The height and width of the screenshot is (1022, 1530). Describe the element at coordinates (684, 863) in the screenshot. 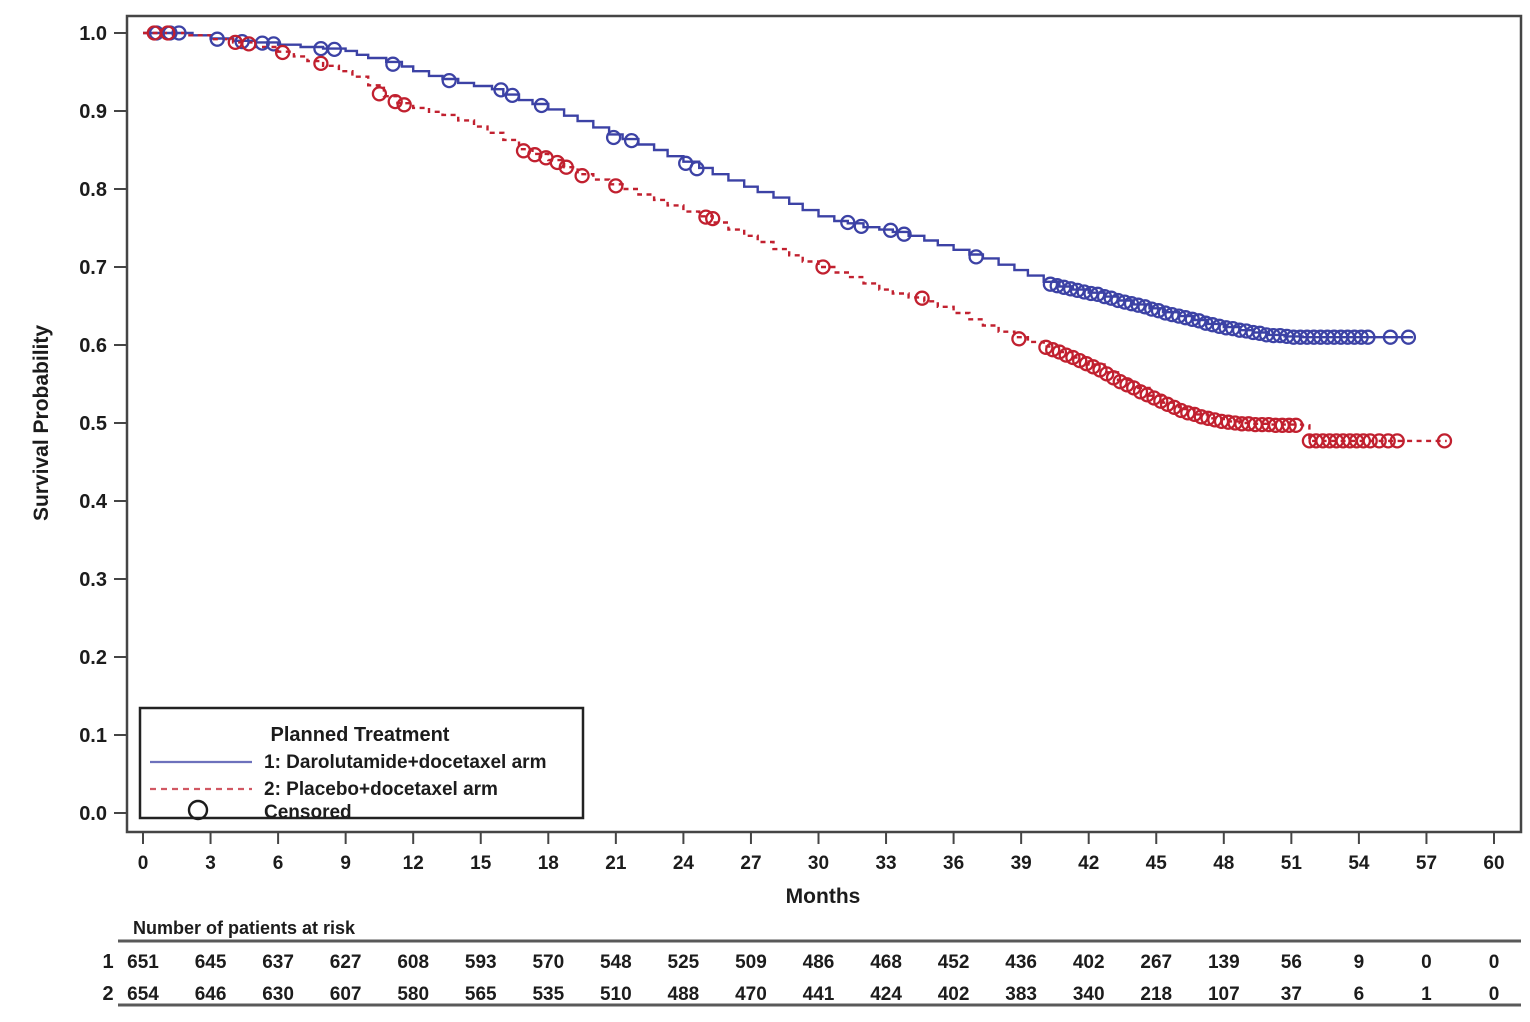

I see `x-tick-label: 24` at that location.